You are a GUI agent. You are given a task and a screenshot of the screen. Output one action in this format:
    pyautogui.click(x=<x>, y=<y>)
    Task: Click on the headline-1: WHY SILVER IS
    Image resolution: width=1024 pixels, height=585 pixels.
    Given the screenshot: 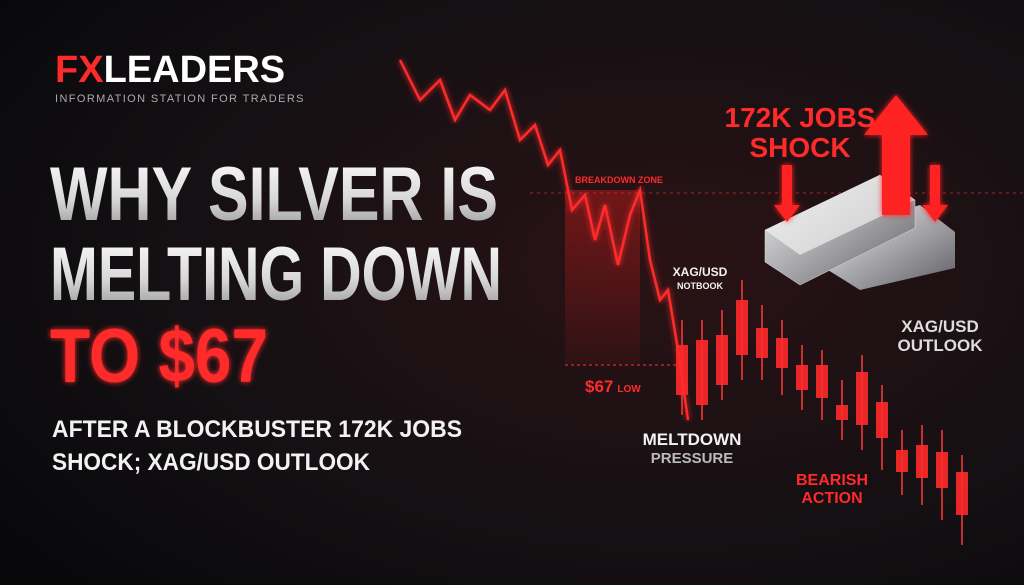 What is the action you would take?
    pyautogui.click(x=274, y=194)
    